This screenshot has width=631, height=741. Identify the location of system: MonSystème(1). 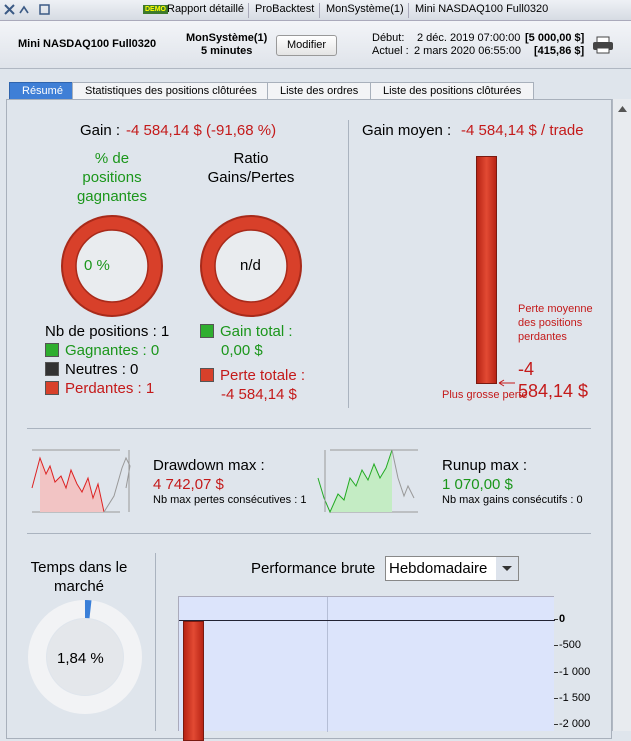
(227, 38).